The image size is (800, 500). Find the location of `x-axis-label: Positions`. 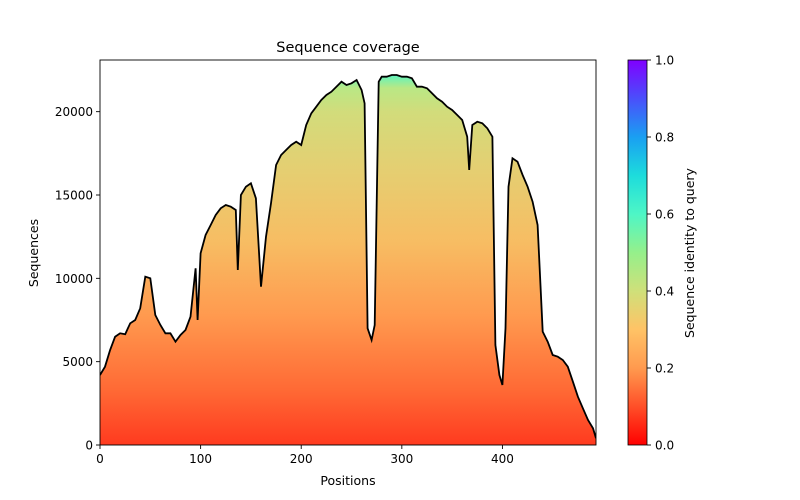

x-axis-label: Positions is located at coordinates (347, 480).